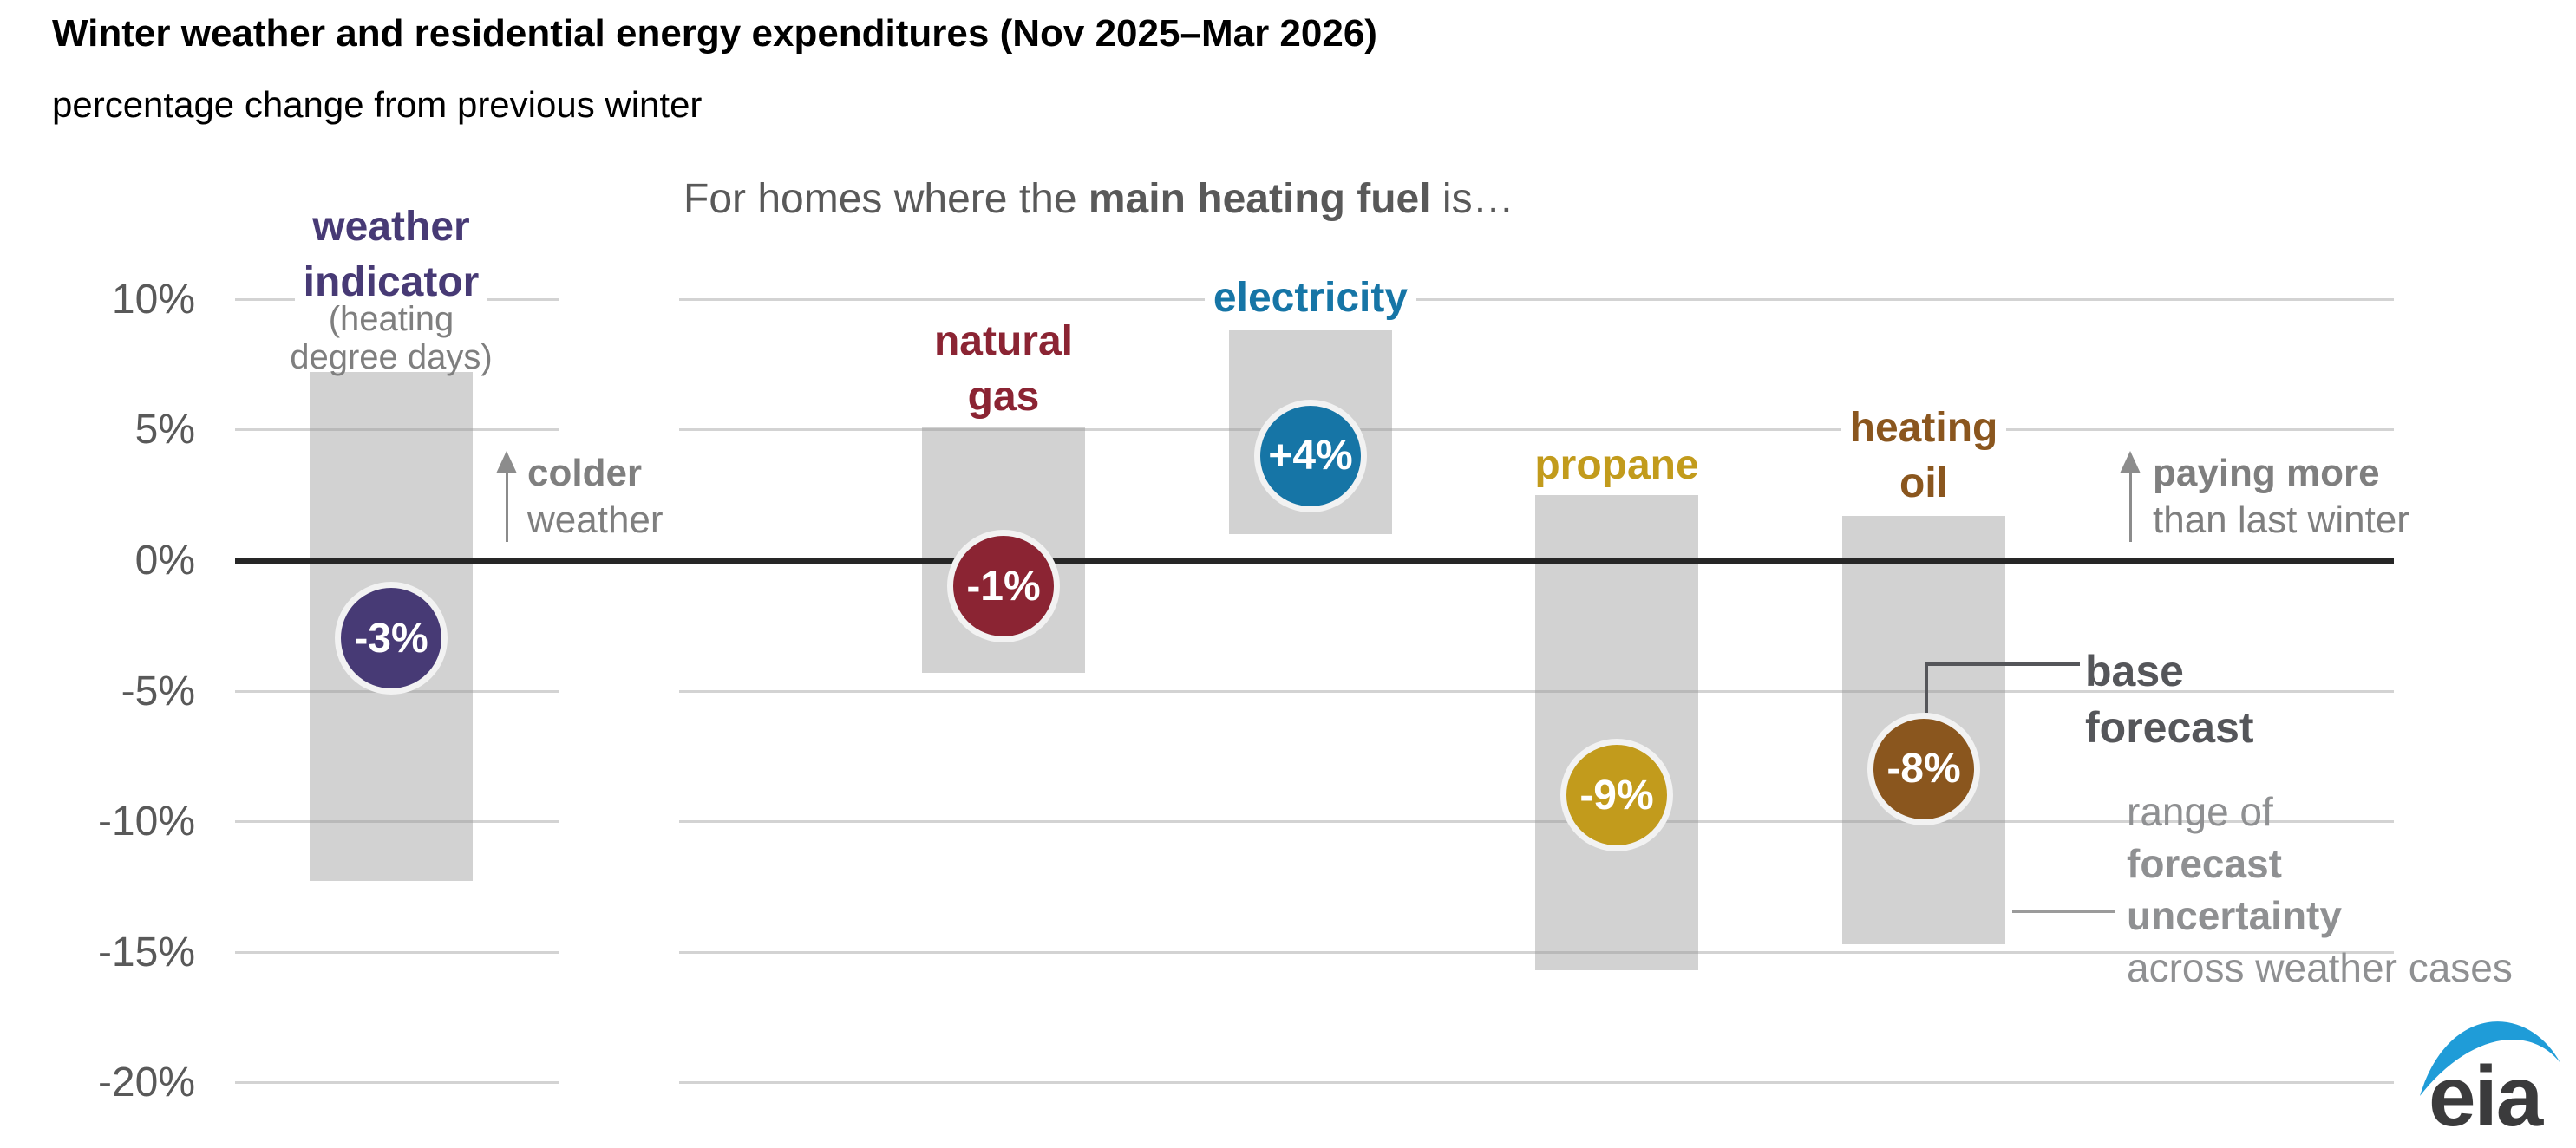 This screenshot has width=2576, height=1148. I want to click on eia-logo-text: eia, so click(2487, 1093).